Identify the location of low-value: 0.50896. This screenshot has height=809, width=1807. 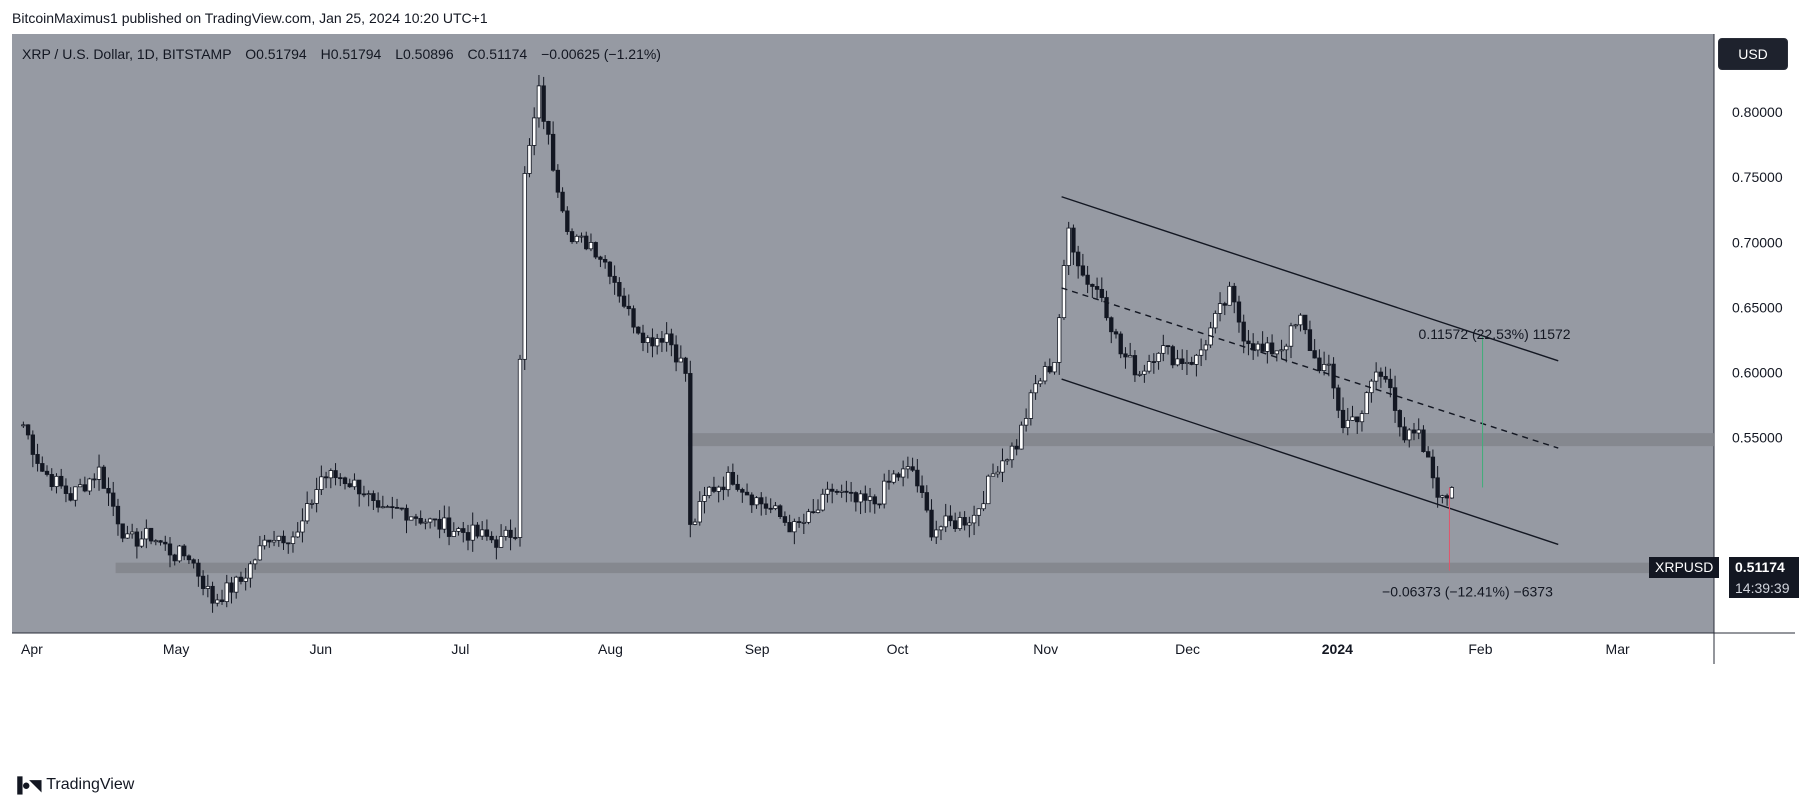
(428, 54).